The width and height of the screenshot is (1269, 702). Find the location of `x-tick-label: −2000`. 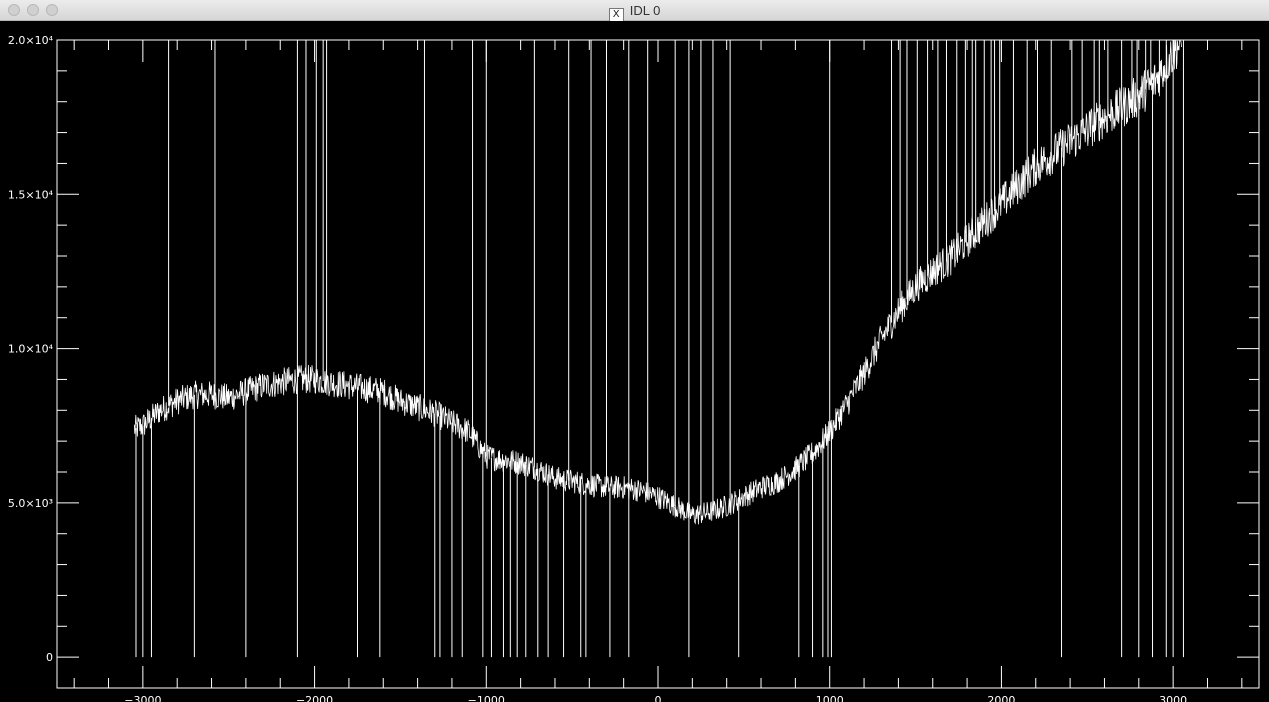

x-tick-label: −2000 is located at coordinates (314, 698).